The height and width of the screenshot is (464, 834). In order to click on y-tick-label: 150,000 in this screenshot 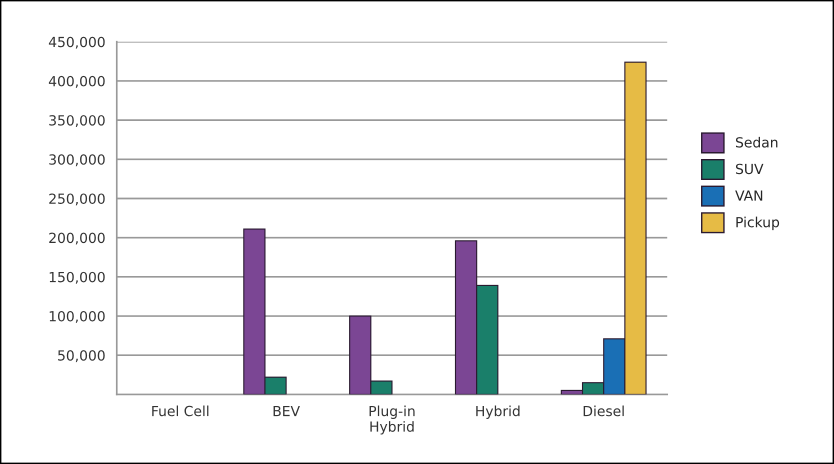, I will do `click(77, 278)`.